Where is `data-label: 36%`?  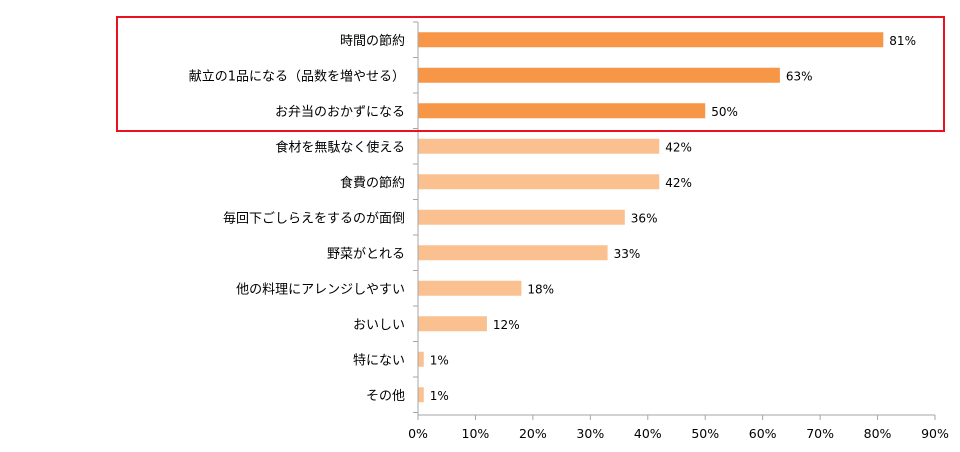 data-label: 36% is located at coordinates (644, 218).